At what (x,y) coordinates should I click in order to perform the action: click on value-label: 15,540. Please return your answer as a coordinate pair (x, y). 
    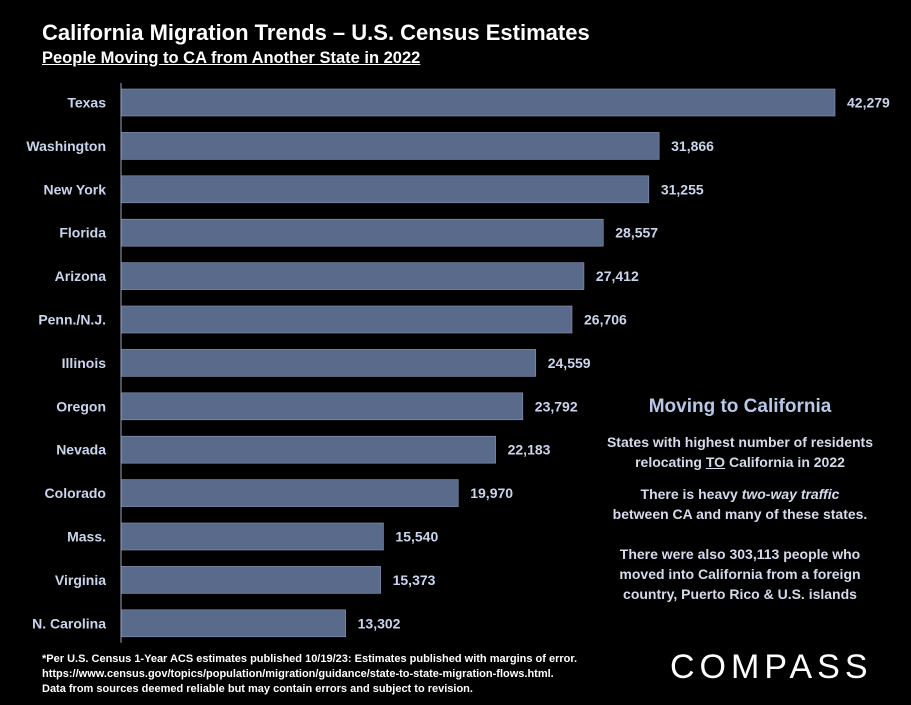
    Looking at the image, I should click on (416, 537).